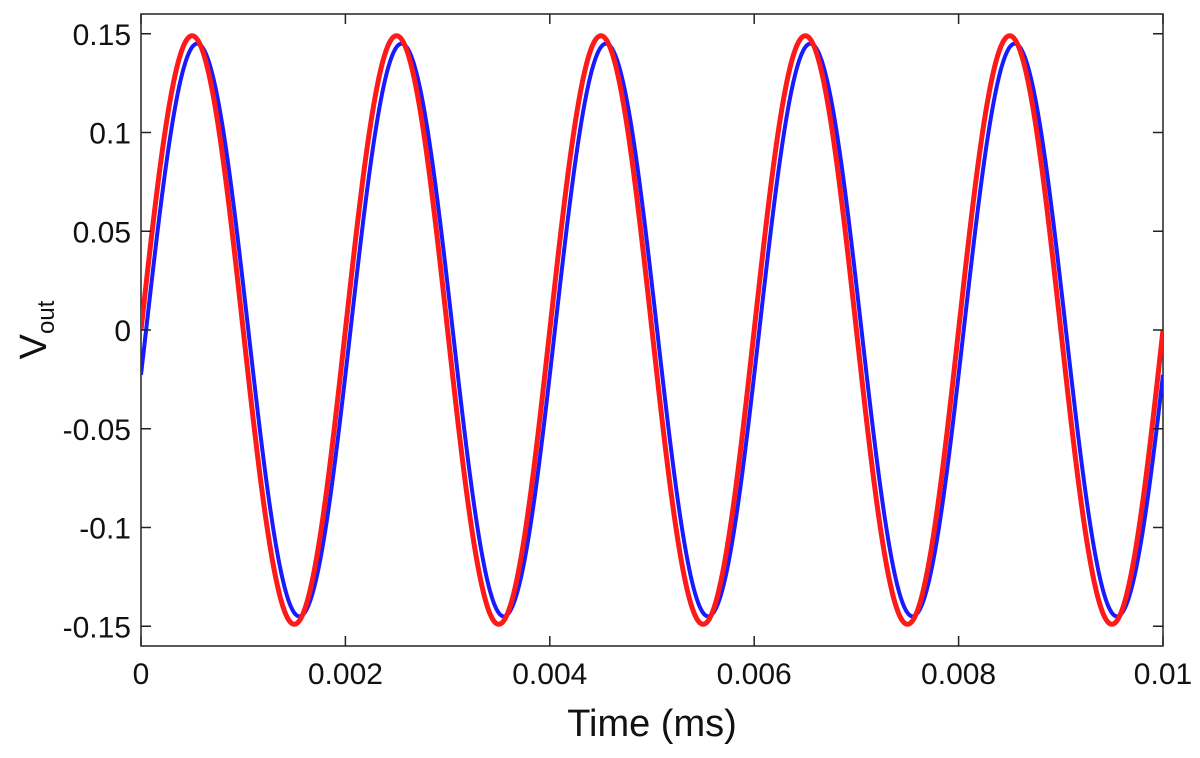 This screenshot has width=1200, height=758. I want to click on svg-text: Vout, so click(36, 329).